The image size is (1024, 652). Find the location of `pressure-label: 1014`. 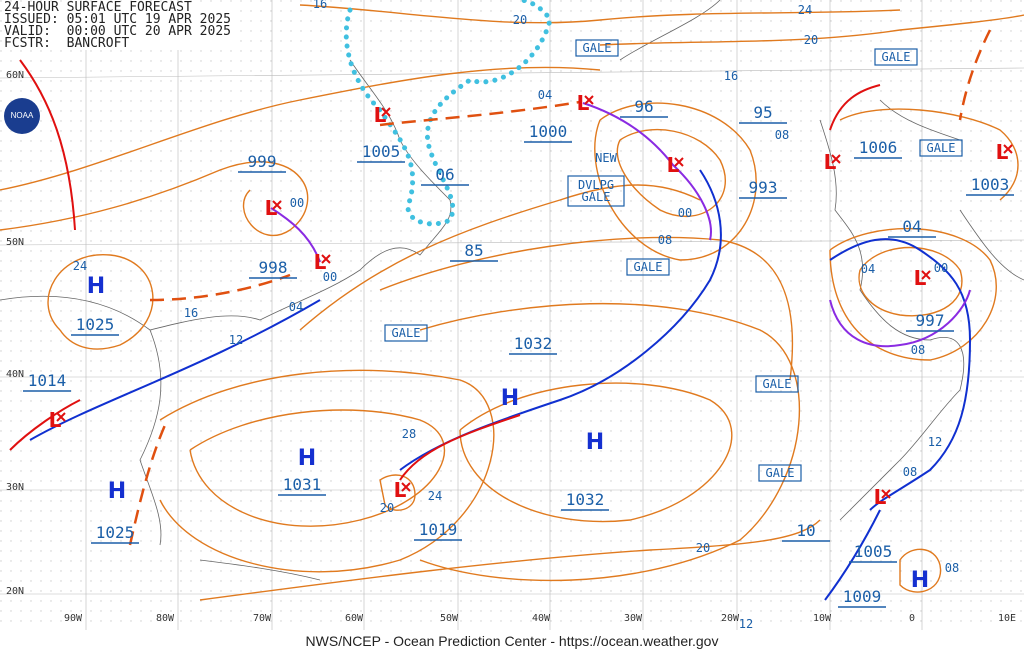

pressure-label: 1014 is located at coordinates (47, 380).